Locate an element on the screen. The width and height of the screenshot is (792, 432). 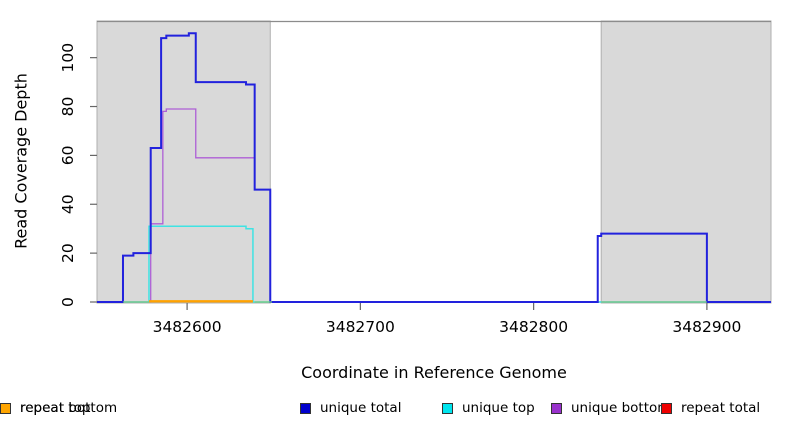
repeat-bottom-swatch-icon is located at coordinates (5, 408).